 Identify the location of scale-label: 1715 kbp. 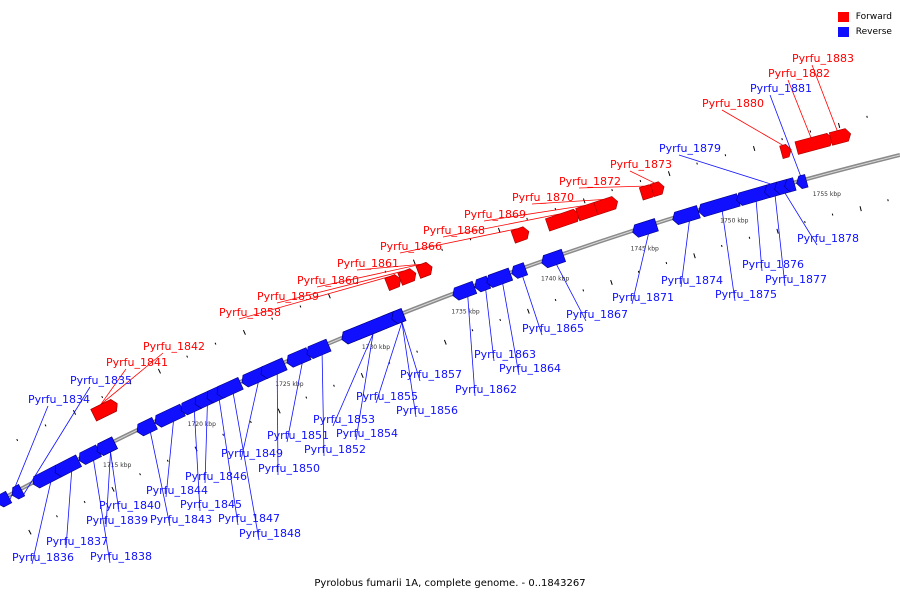
(117, 465).